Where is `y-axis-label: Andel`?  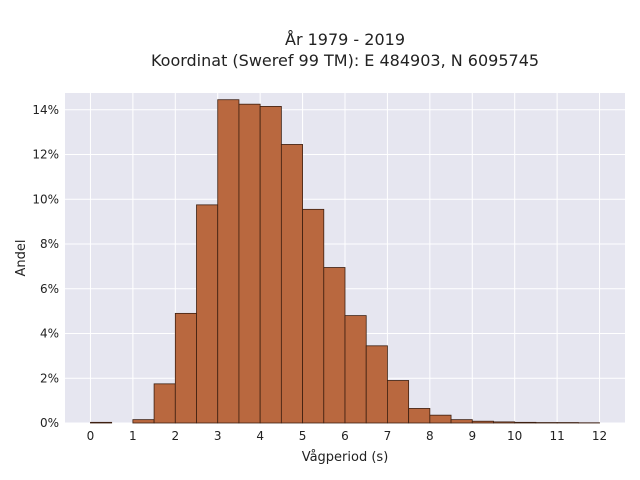
y-axis-label: Andel is located at coordinates (21, 258).